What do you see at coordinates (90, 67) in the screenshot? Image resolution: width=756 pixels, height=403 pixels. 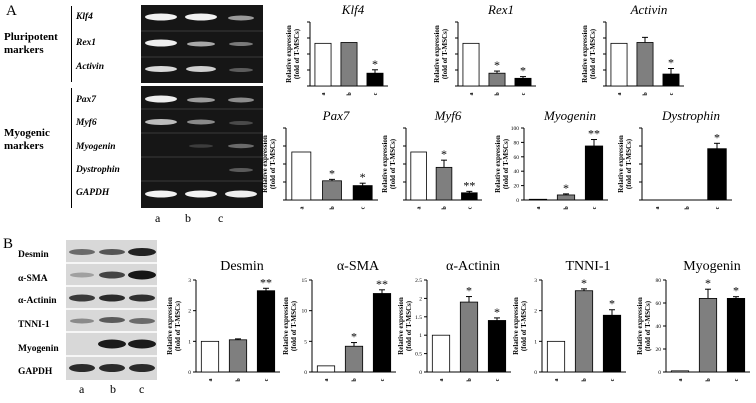 I see `gel-label-activin: Activin` at bounding box center [90, 67].